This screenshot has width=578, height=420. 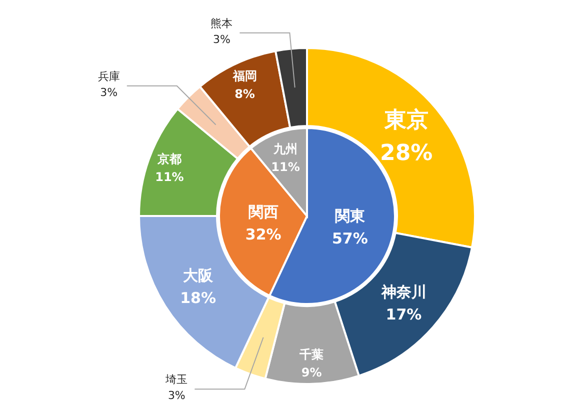 What do you see at coordinates (406, 153) in the screenshot?
I see `data-label: 28%` at bounding box center [406, 153].